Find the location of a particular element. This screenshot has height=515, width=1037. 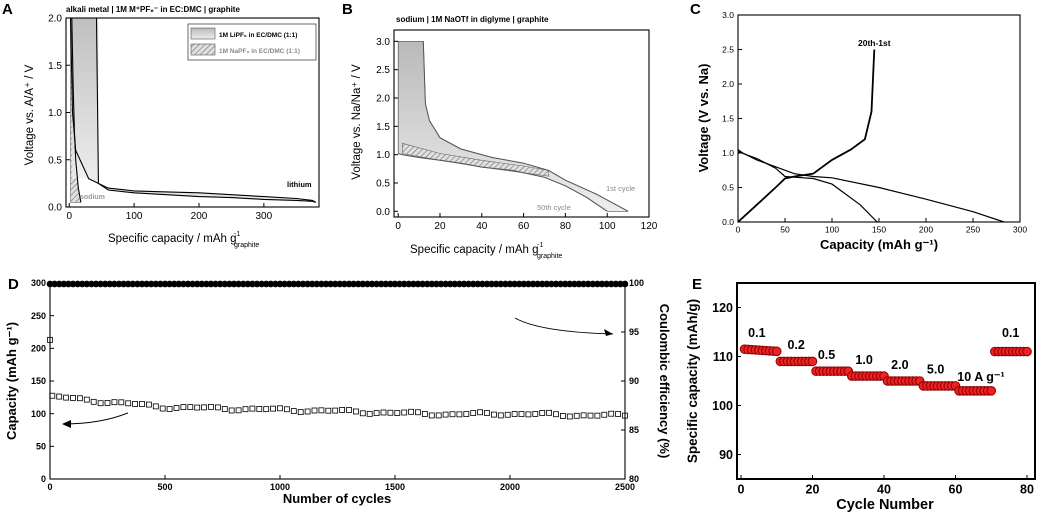

x-tick-label: 40 is located at coordinates (884, 490).